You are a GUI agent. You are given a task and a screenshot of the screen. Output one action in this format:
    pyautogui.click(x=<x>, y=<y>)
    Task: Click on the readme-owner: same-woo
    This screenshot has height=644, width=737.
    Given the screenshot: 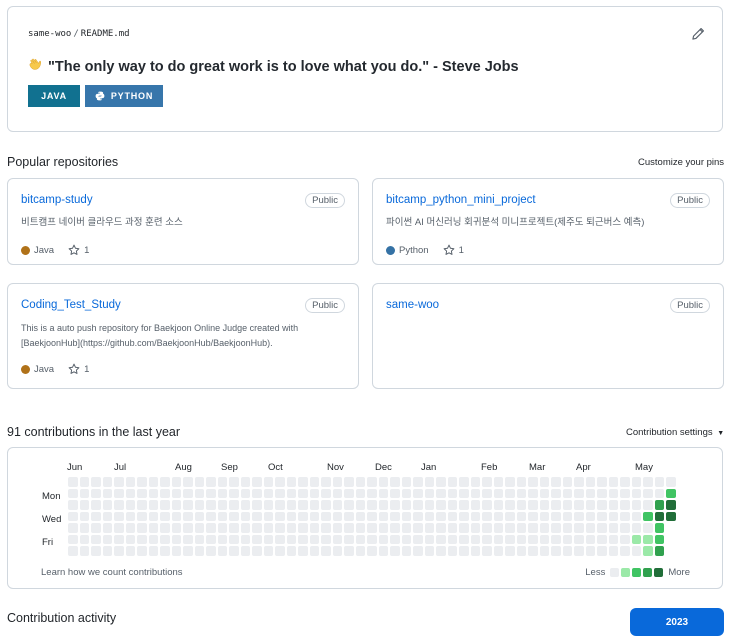 What is the action you would take?
    pyautogui.click(x=50, y=34)
    